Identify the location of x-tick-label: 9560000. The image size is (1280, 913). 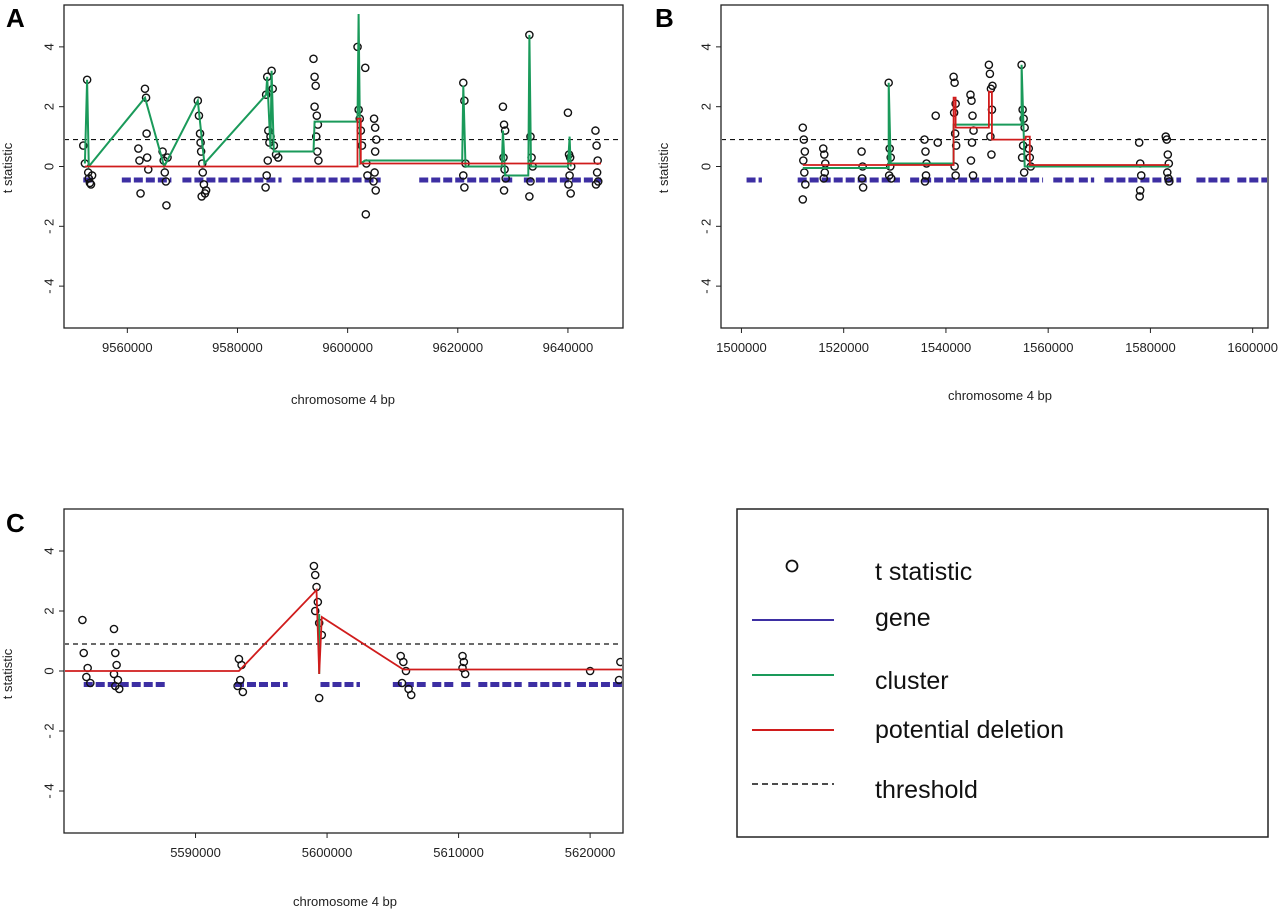
(127, 347).